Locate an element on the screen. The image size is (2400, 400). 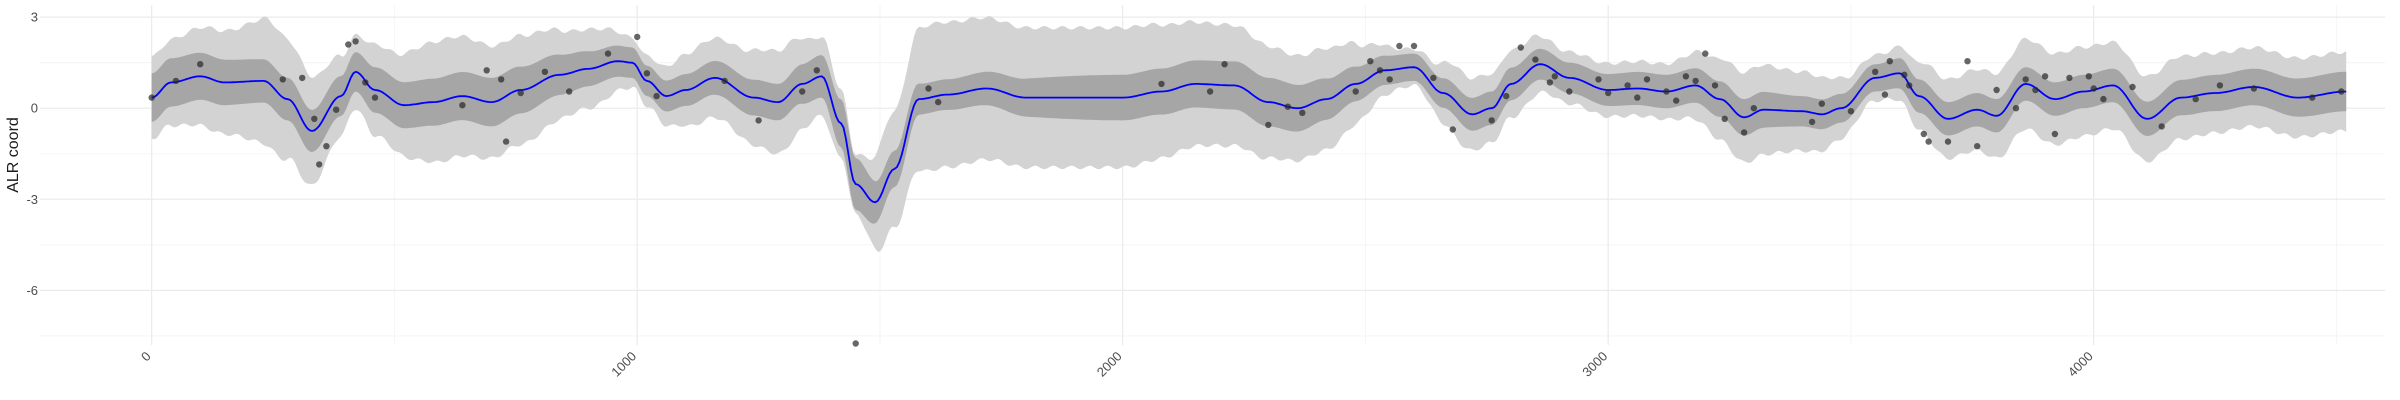
y-axis-title: ALR coord is located at coordinates (13, 155).